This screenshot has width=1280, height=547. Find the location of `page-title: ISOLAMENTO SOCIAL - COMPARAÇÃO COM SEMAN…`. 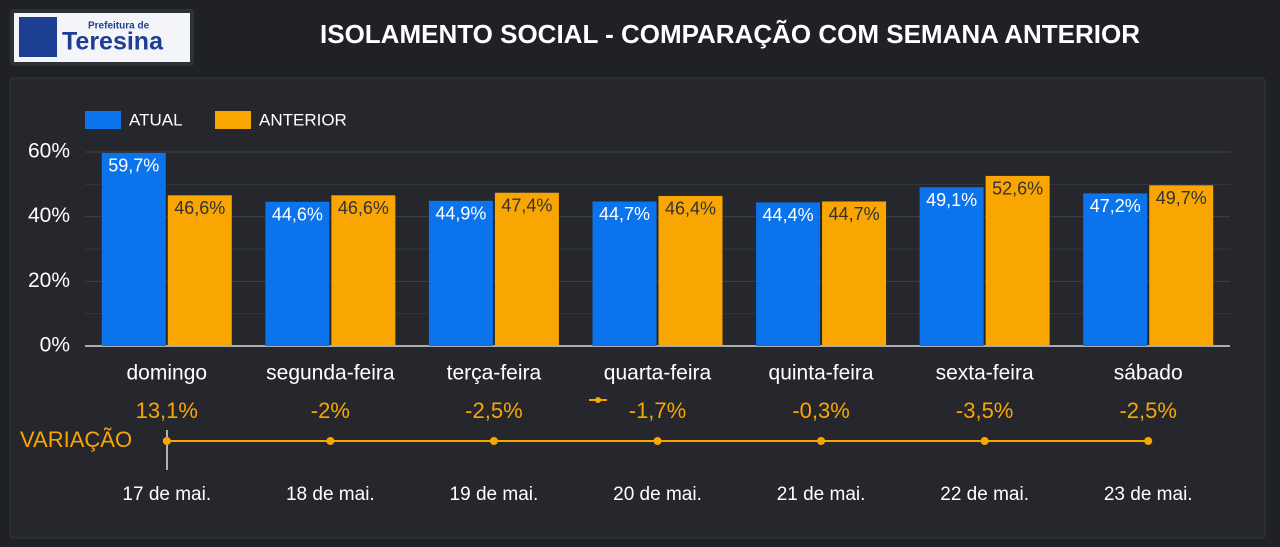

page-title: ISOLAMENTO SOCIAL - COMPARAÇÃO COM SEMAN… is located at coordinates (730, 34).